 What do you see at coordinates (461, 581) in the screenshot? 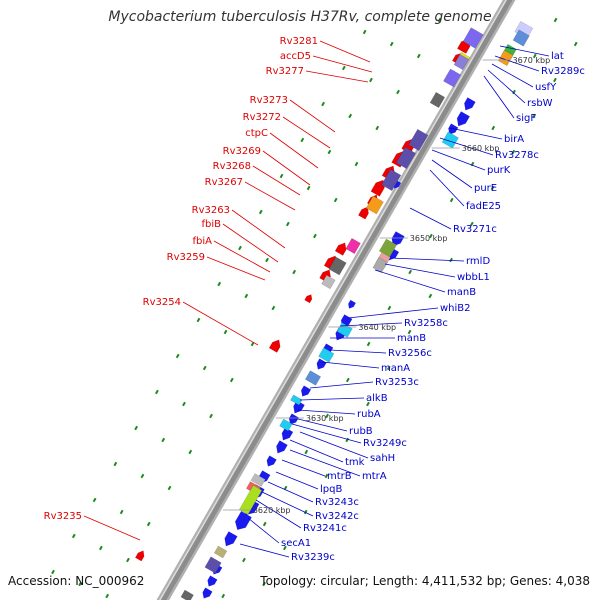
I see `length-value: 4,411,532 bp` at bounding box center [461, 581].